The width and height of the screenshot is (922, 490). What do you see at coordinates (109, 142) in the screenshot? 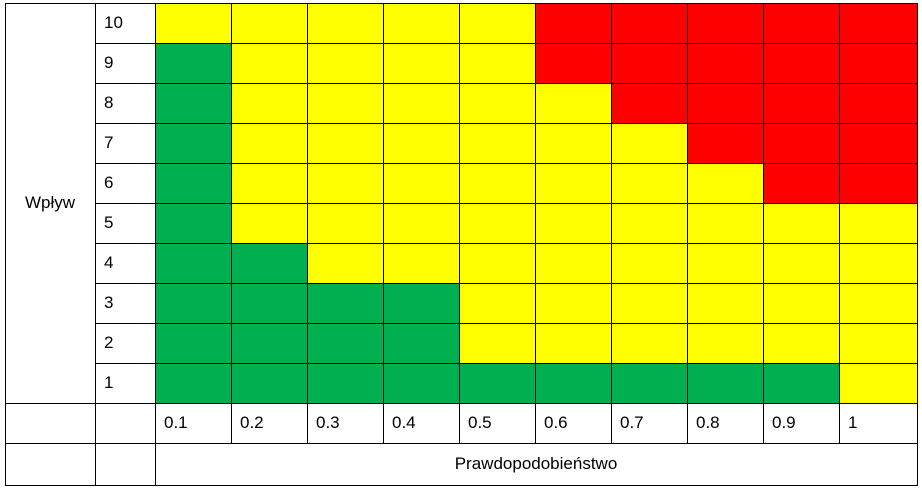
I see `y-tick-label: 7` at bounding box center [109, 142].